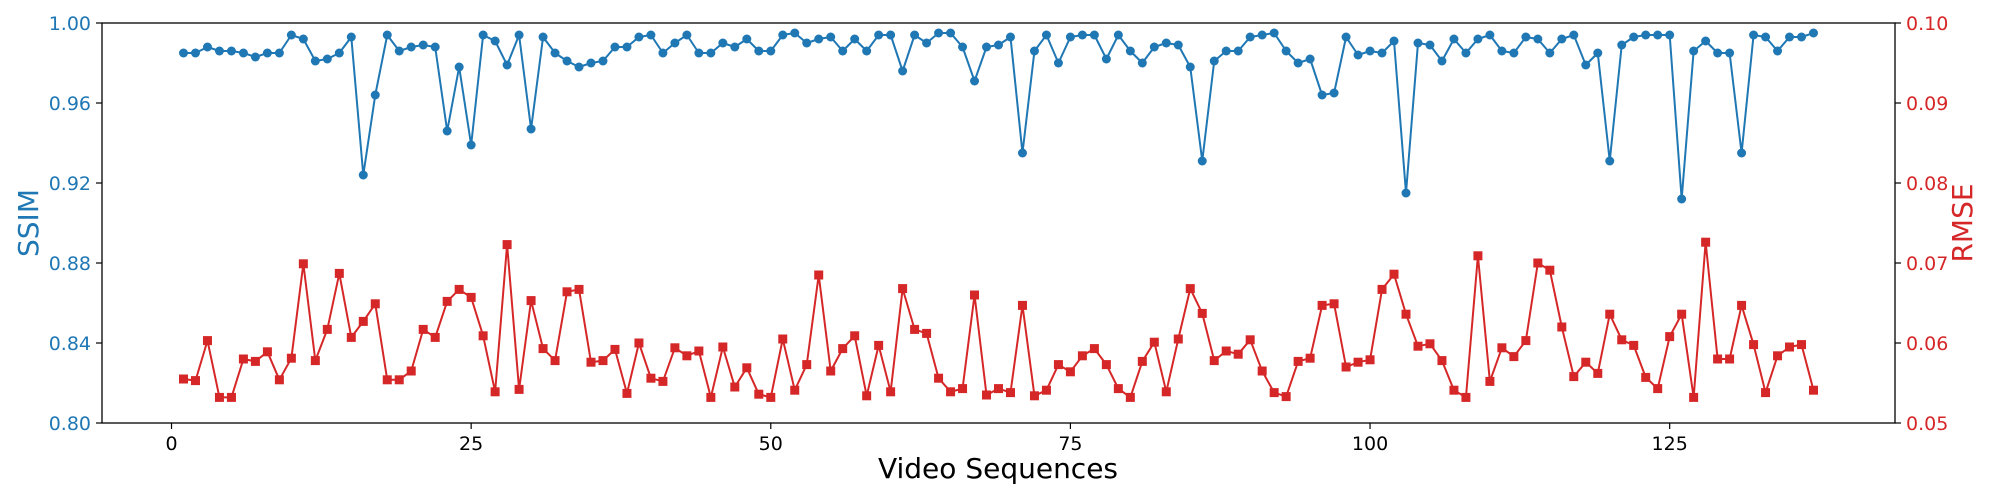 The image size is (2000, 500). I want to click on left-y-tick-label: 1.00, so click(70, 24).